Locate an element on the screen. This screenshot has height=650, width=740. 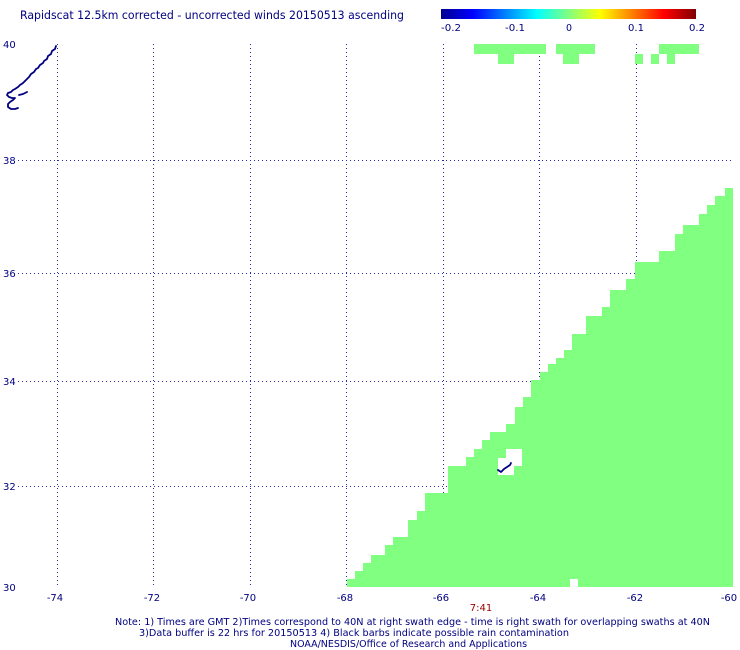
coastline-bay is located at coordinates (23, 93).